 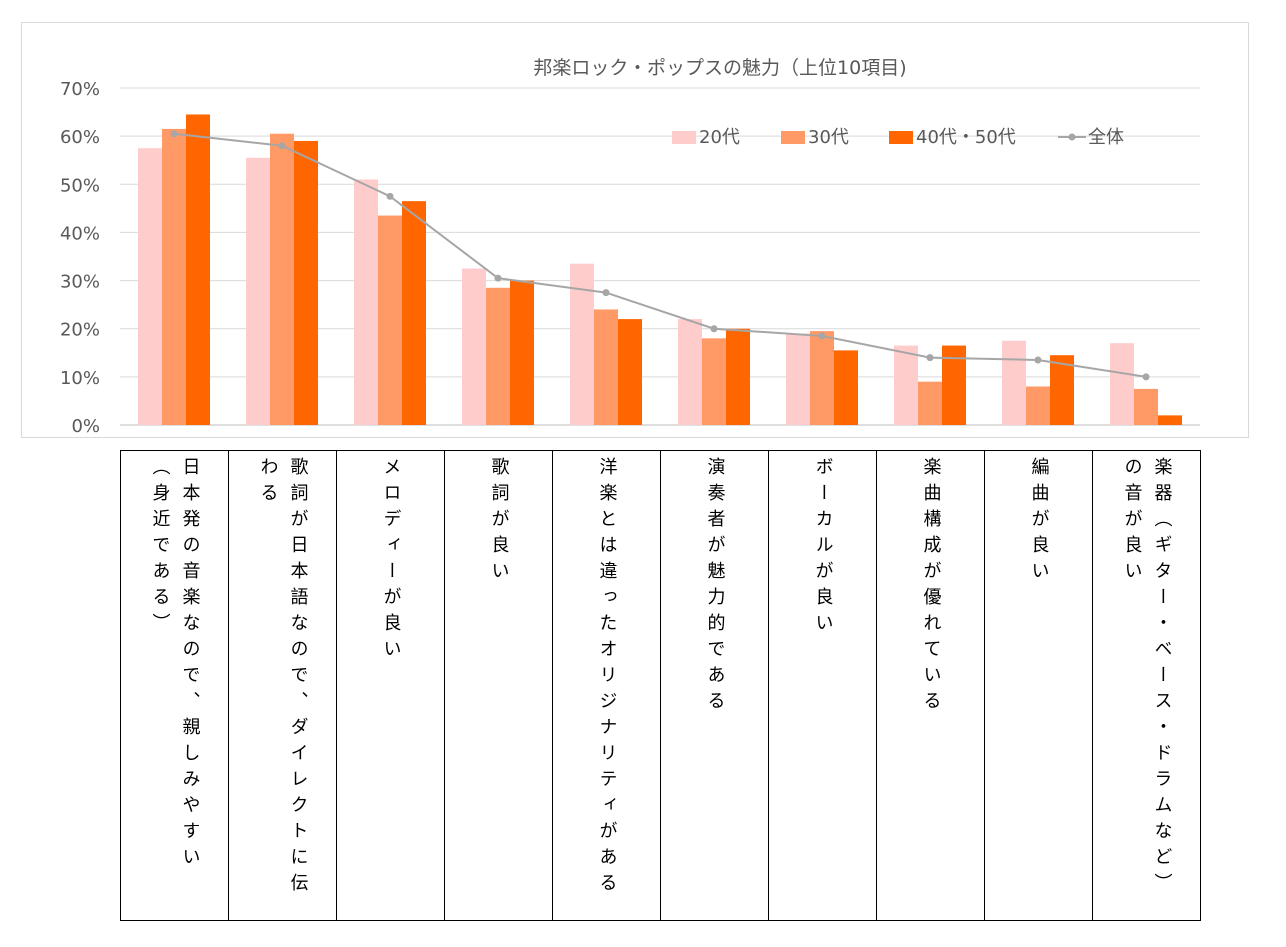 What do you see at coordinates (715, 587) in the screenshot?
I see `category-label: 演奏者が魅力的である` at bounding box center [715, 587].